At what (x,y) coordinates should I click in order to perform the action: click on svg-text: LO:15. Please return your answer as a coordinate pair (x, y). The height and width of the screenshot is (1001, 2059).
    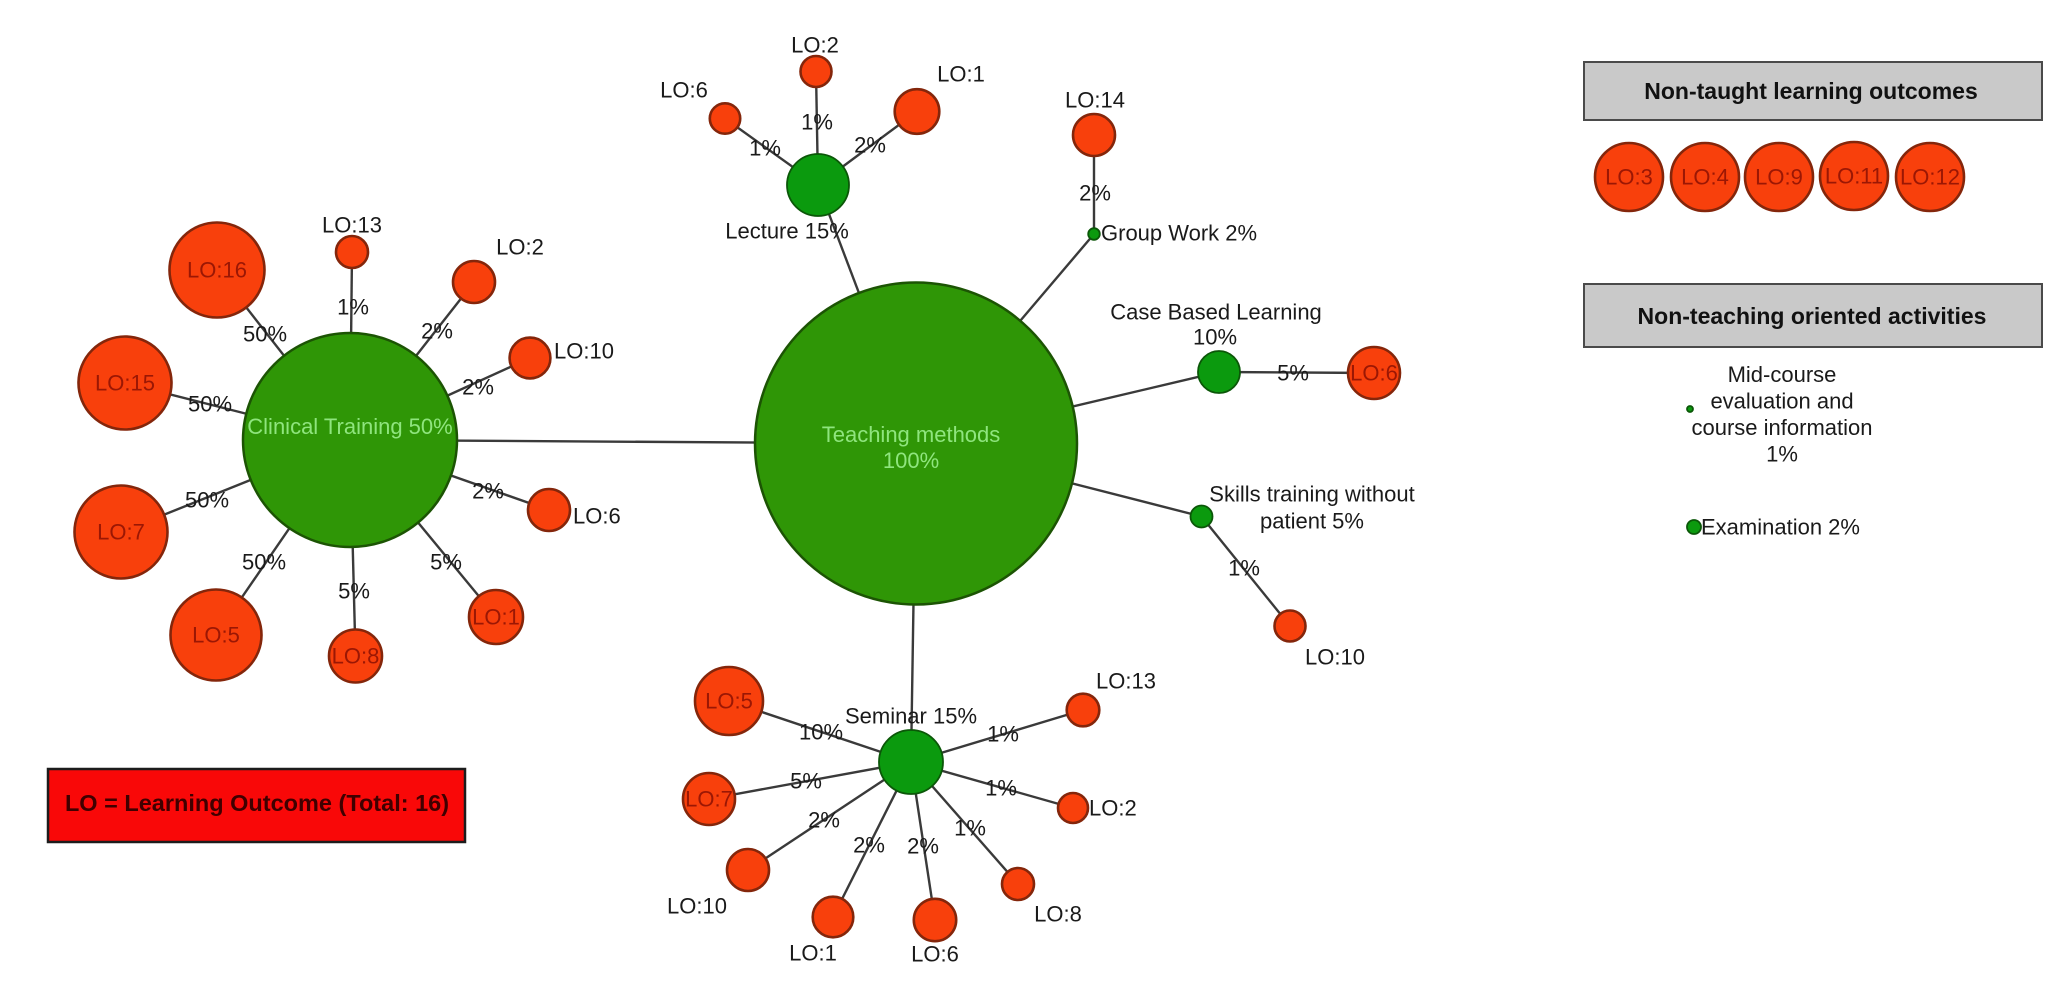
    Looking at the image, I should click on (125, 383).